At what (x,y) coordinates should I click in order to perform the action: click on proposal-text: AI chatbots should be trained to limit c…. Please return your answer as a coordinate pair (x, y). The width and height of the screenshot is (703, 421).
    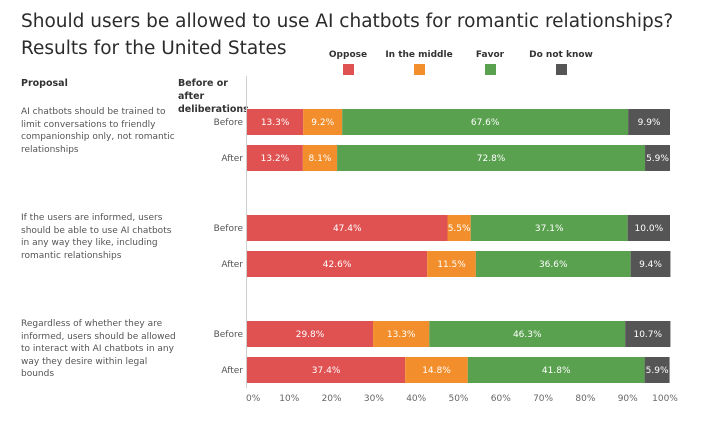
    Looking at the image, I should click on (98, 131).